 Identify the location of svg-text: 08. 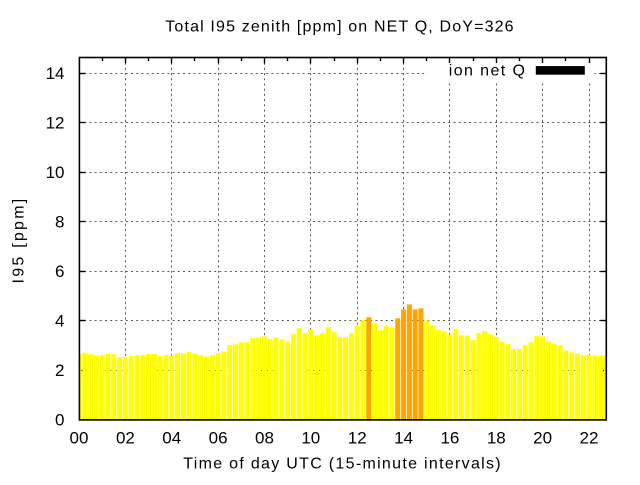
(264, 437).